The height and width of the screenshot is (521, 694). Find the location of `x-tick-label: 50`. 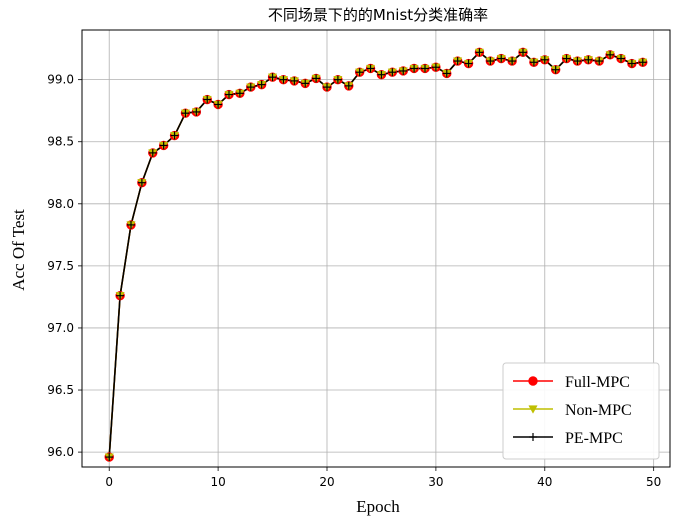

x-tick-label: 50 is located at coordinates (653, 482).